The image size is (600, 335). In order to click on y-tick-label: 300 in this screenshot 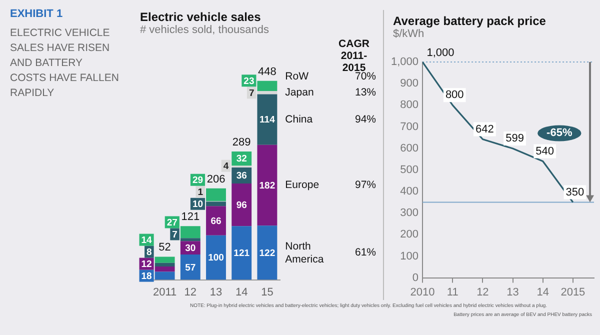, I will do `click(409, 213)`.